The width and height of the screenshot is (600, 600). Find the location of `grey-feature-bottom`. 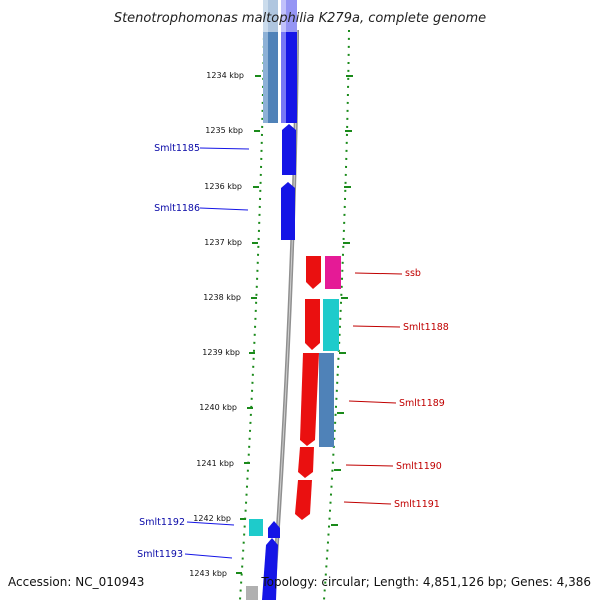

grey-feature-bottom is located at coordinates (252, 593).